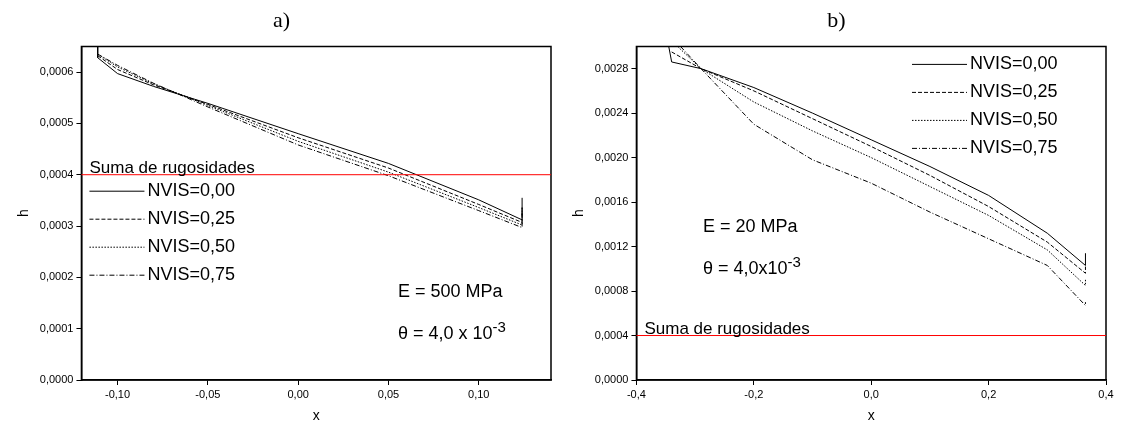 Image resolution: width=1134 pixels, height=437 pixels. I want to click on x-tick-label: 0,0, so click(871, 393).